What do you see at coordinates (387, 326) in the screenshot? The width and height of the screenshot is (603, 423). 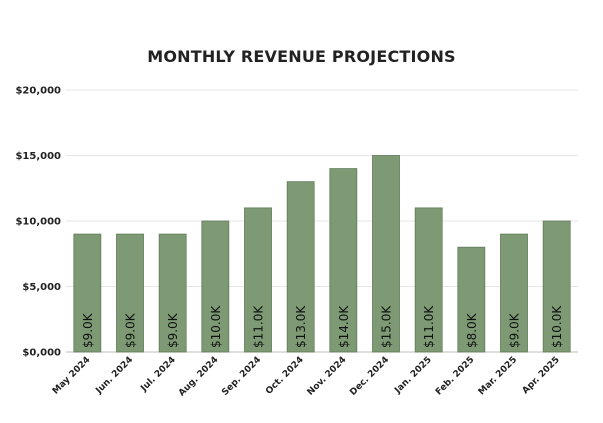 I see `bar-data-label: $15.0K` at bounding box center [387, 326].